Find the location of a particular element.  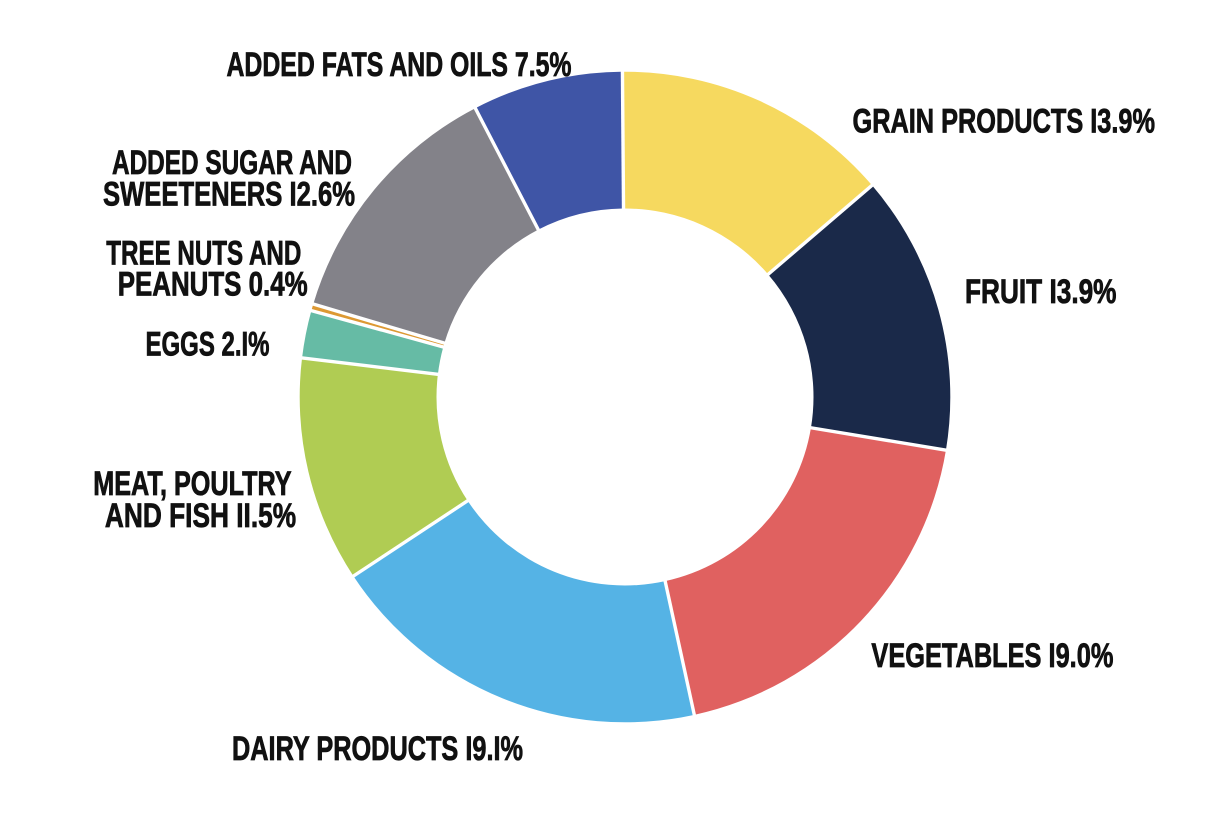

svg-text: MEAT, POULTRY is located at coordinates (192, 484).